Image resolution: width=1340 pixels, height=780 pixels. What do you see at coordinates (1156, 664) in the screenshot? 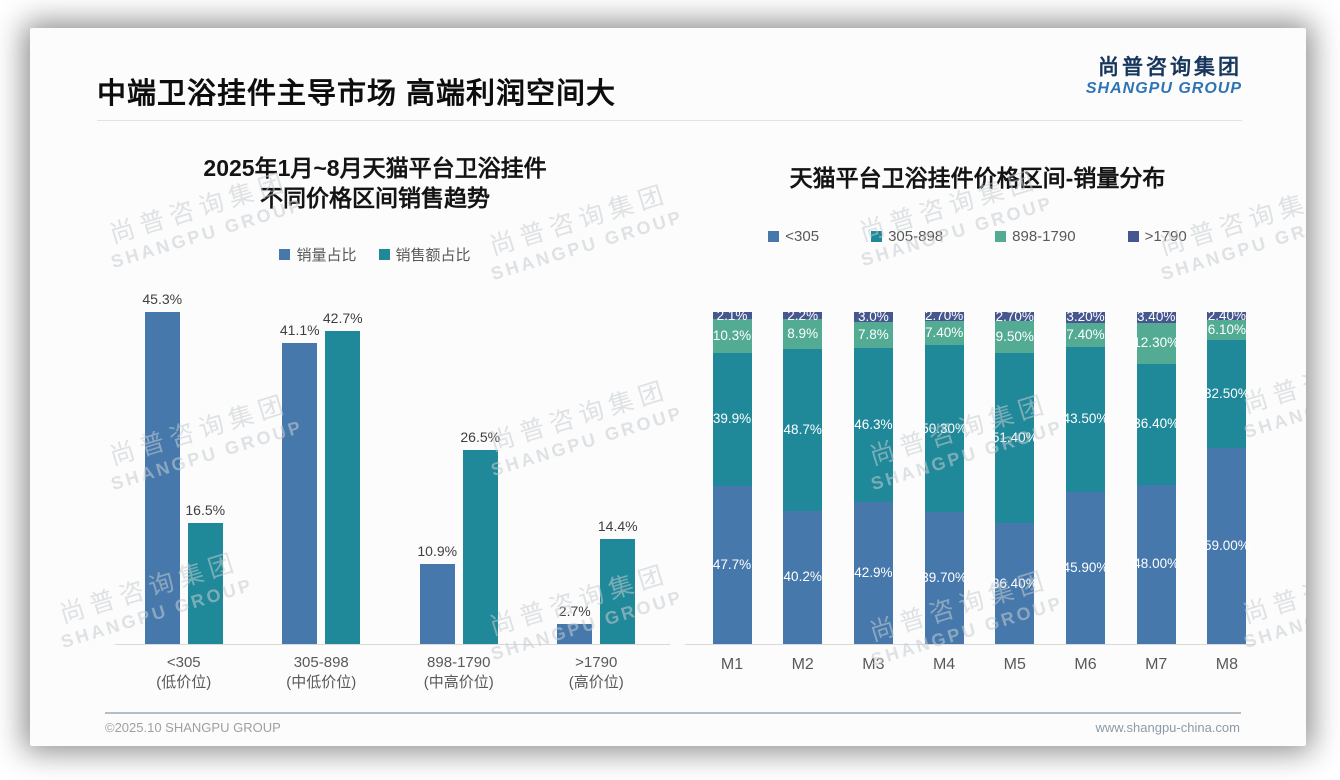
I see `x-tick-label: M7` at bounding box center [1156, 664].